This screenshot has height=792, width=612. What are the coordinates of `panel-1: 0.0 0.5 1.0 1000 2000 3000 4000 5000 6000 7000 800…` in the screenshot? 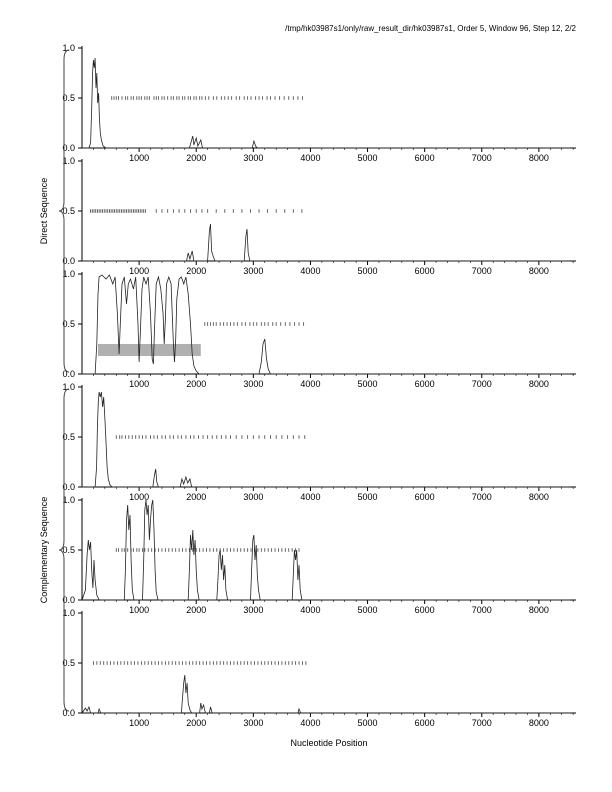 It's located at (319, 103).